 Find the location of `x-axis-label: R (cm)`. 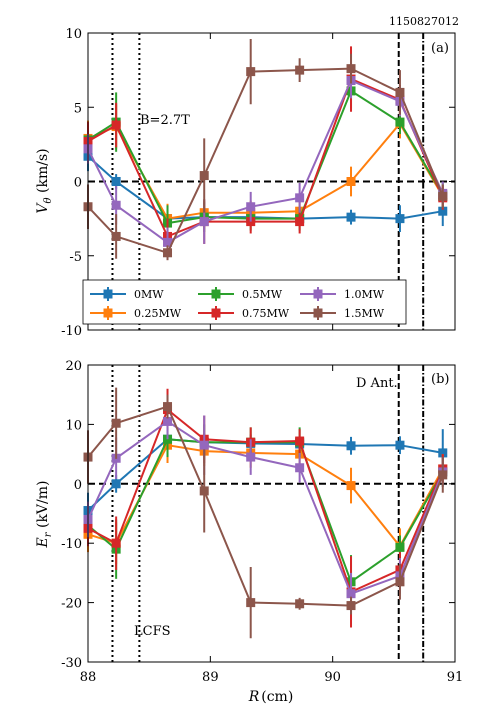

x-axis-label: R (cm) is located at coordinates (271, 697).